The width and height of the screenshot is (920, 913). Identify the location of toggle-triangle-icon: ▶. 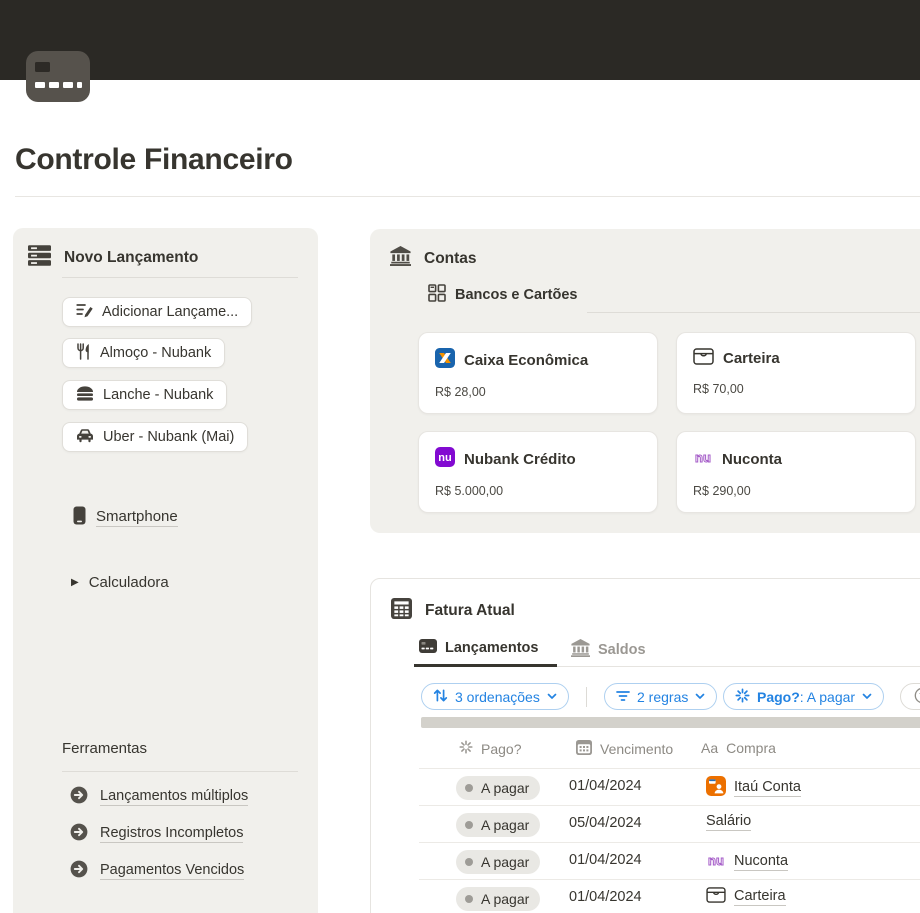
(75, 582).